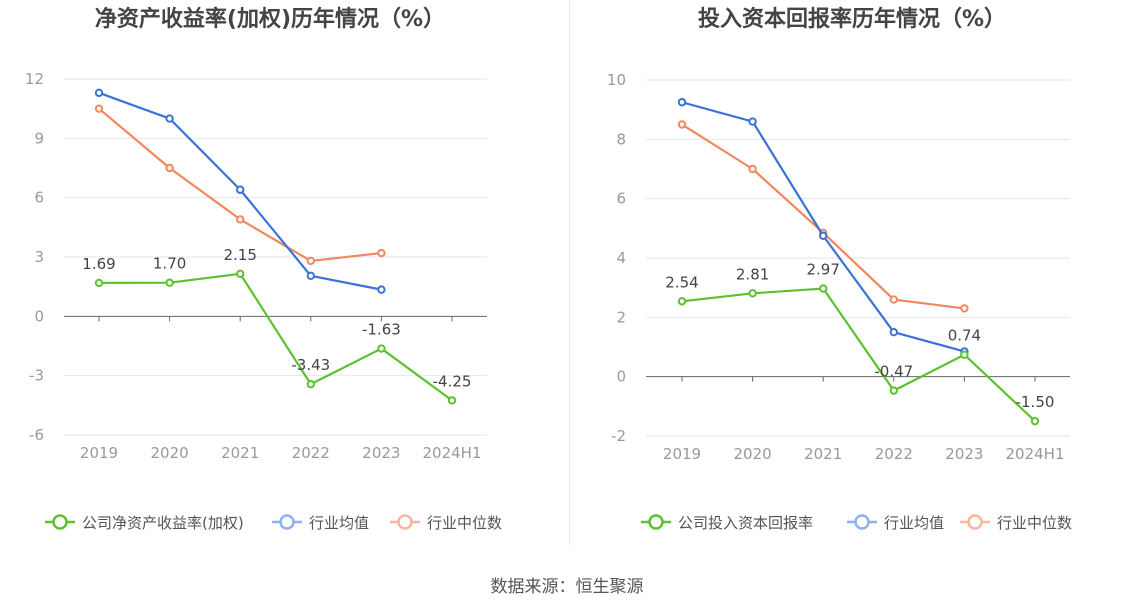 Image resolution: width=1134 pixels, height=612 pixels. What do you see at coordinates (621, 258) in the screenshot?
I see `y-tick-label: 4` at bounding box center [621, 258].